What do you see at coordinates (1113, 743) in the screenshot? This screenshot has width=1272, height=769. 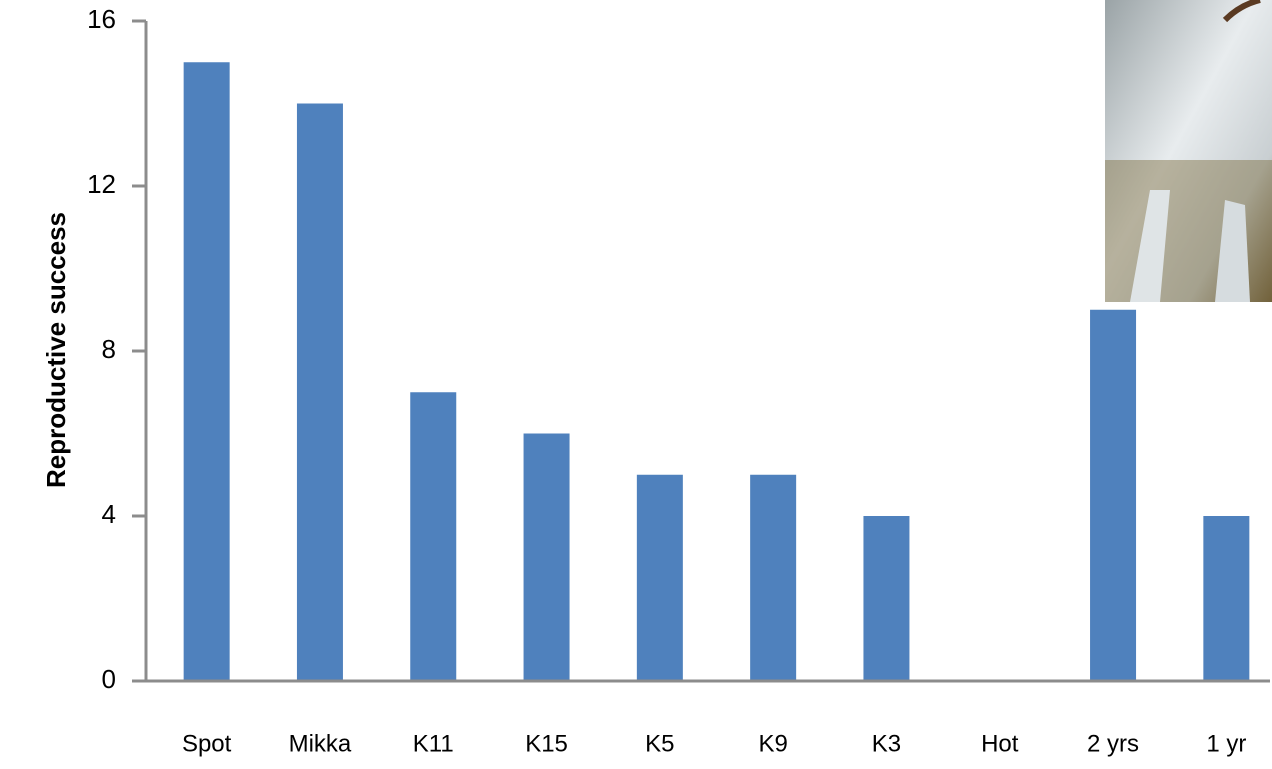 I see `x-tick-label: 2 yrs` at bounding box center [1113, 743].